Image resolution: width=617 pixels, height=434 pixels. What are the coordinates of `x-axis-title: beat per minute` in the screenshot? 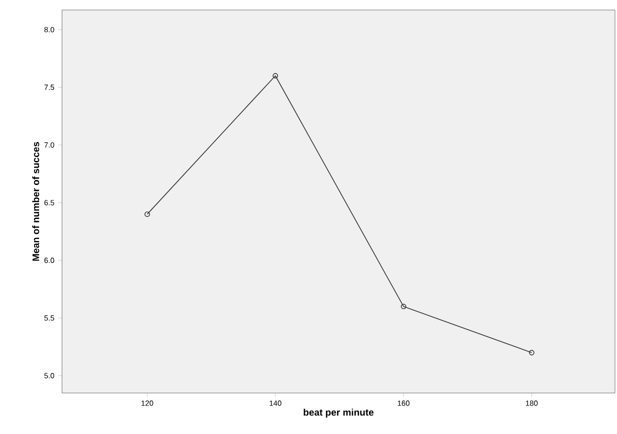 It's located at (339, 413).